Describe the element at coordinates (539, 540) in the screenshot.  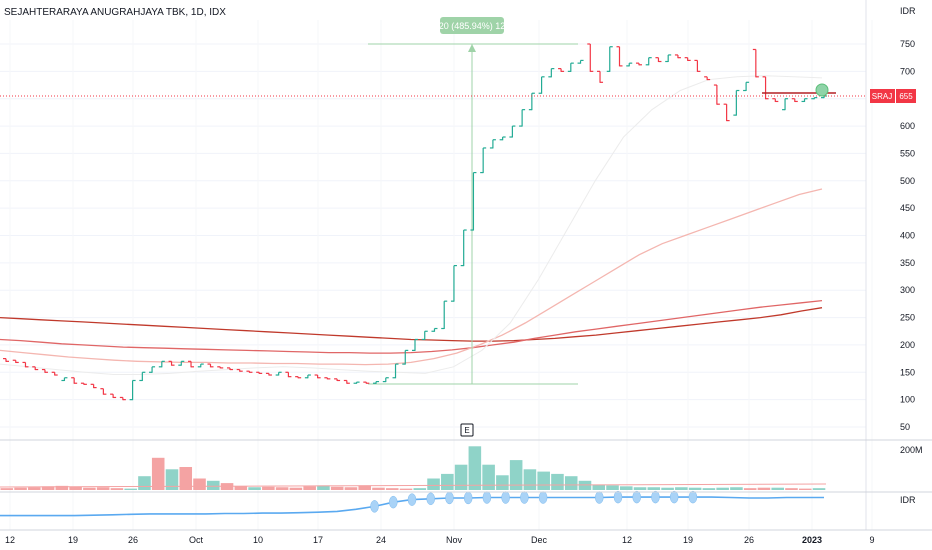
I see `time-tick-label: Dec` at that location.